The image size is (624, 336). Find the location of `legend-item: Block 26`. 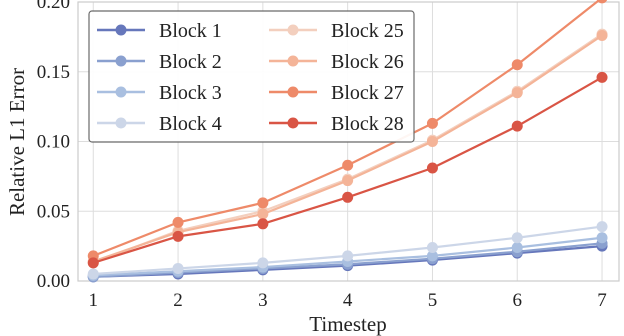

legend-item: Block 26 is located at coordinates (336, 62).